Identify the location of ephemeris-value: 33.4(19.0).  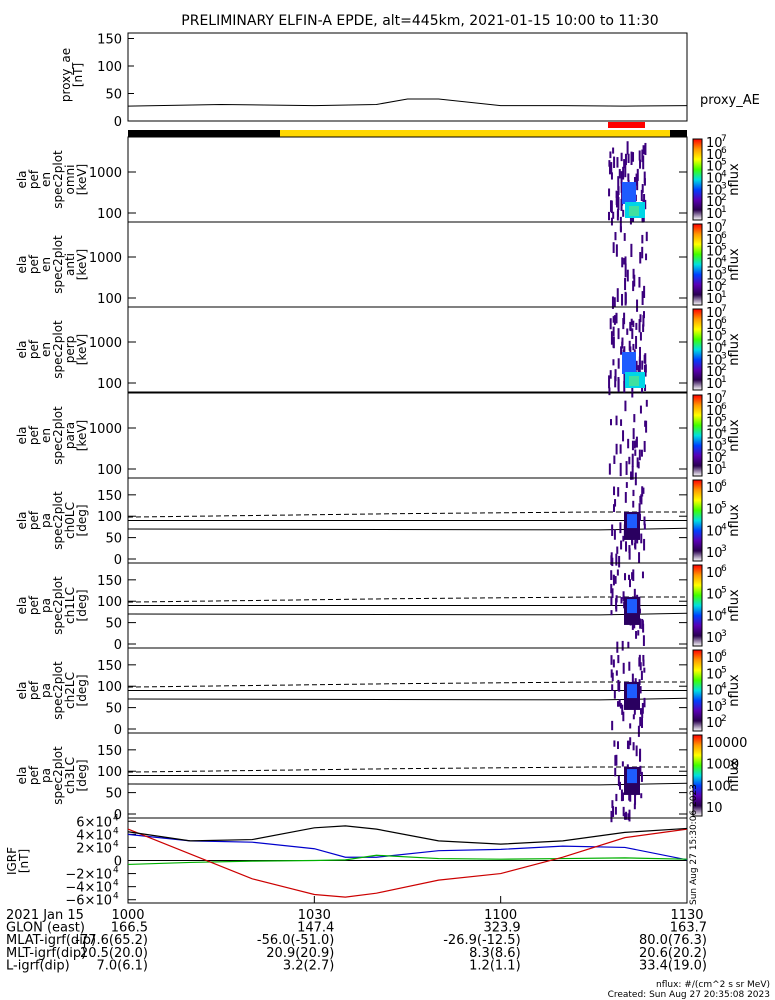
(673, 965).